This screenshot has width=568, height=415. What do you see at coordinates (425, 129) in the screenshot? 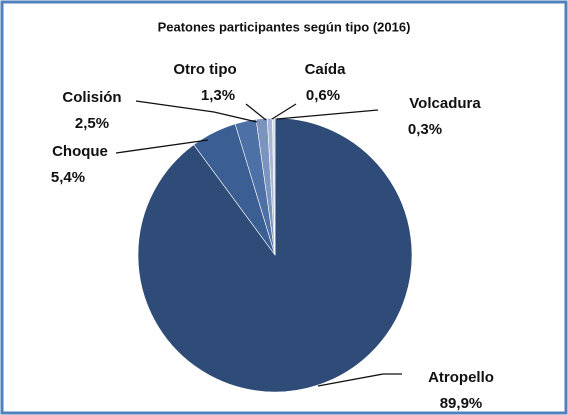
I see `slice-value-label: 0,3%` at bounding box center [425, 129].